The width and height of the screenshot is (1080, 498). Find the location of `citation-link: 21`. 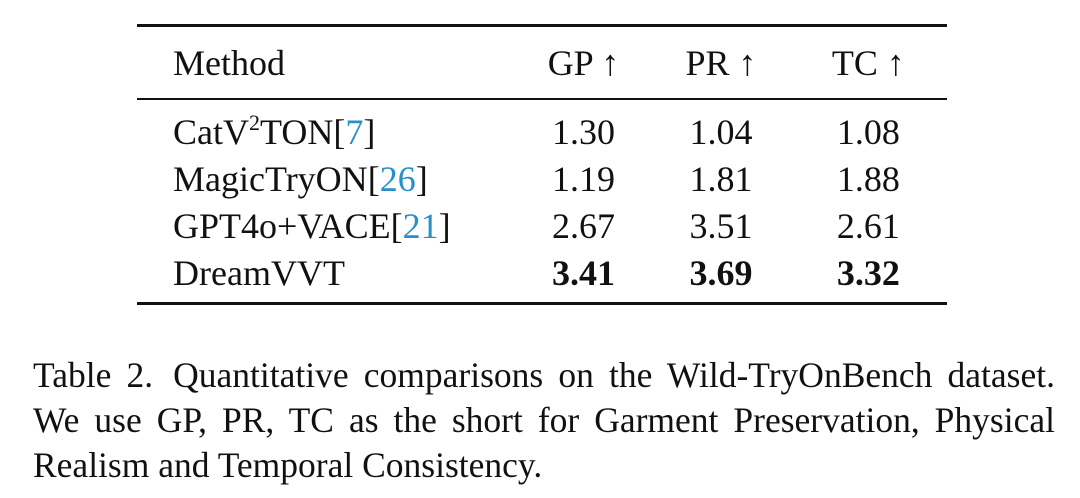

citation-link: 21 is located at coordinates (420, 225).